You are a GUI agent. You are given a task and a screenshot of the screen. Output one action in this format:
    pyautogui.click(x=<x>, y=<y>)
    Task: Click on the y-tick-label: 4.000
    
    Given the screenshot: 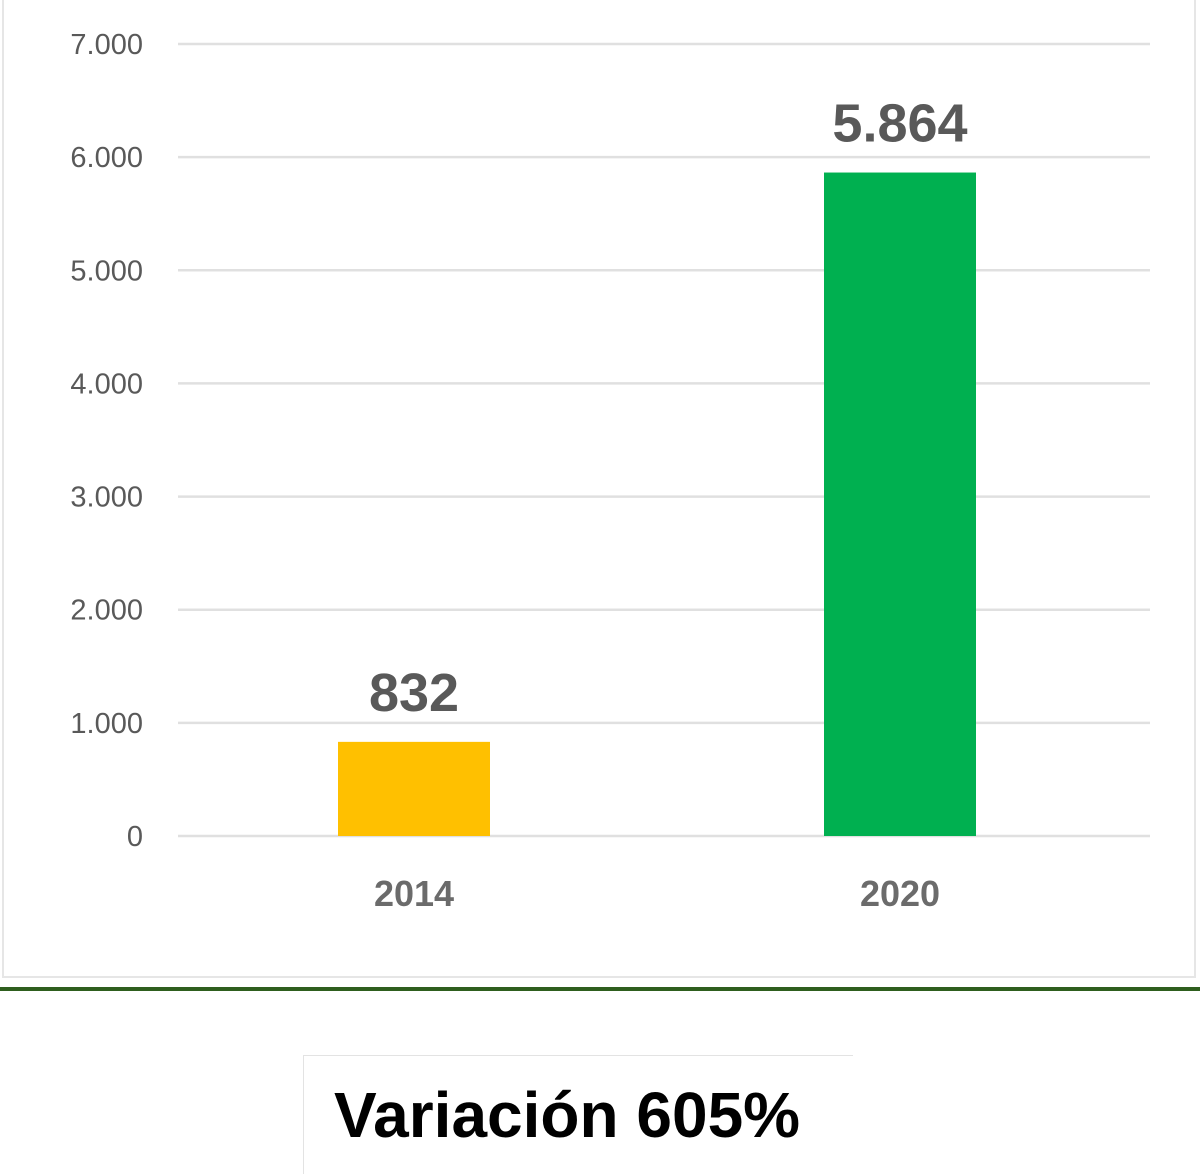 What is the action you would take?
    pyautogui.click(x=106, y=384)
    